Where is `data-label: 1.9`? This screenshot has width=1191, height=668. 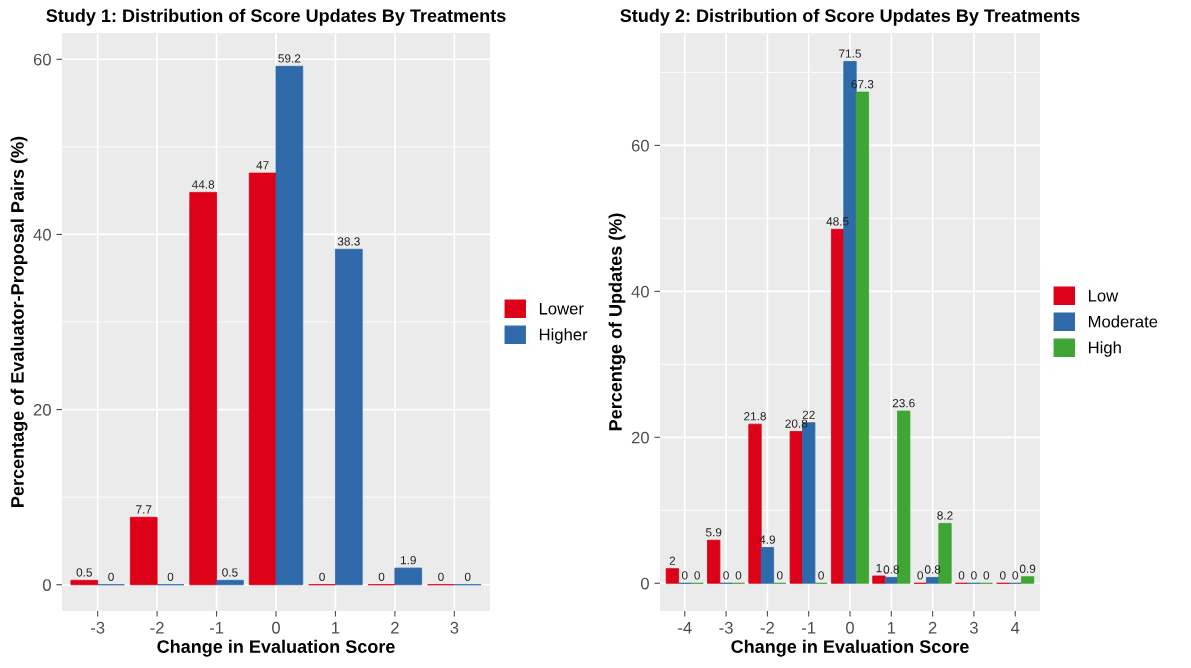
data-label: 1.9 is located at coordinates (408, 560).